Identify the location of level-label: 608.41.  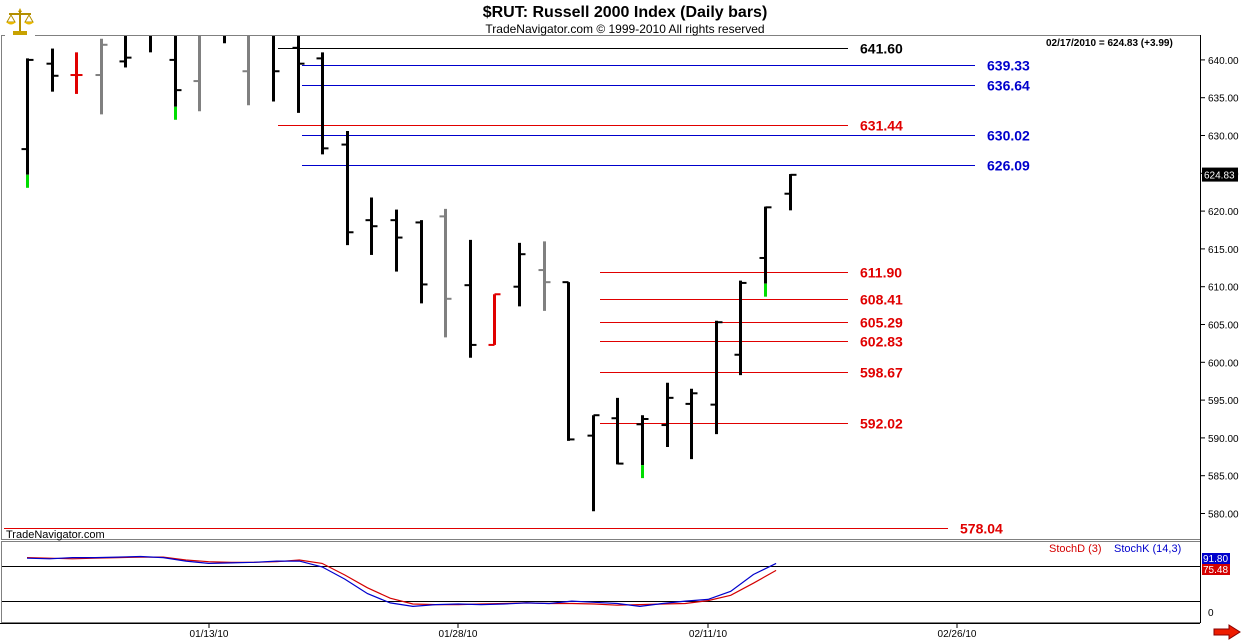
(881, 300).